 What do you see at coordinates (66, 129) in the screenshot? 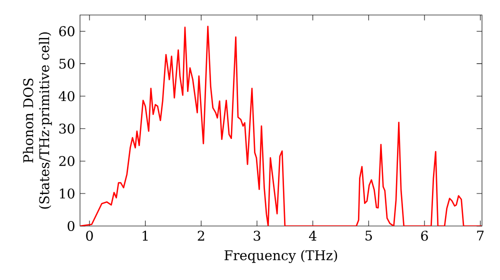
I see `y-tick-label: 30` at bounding box center [66, 129].